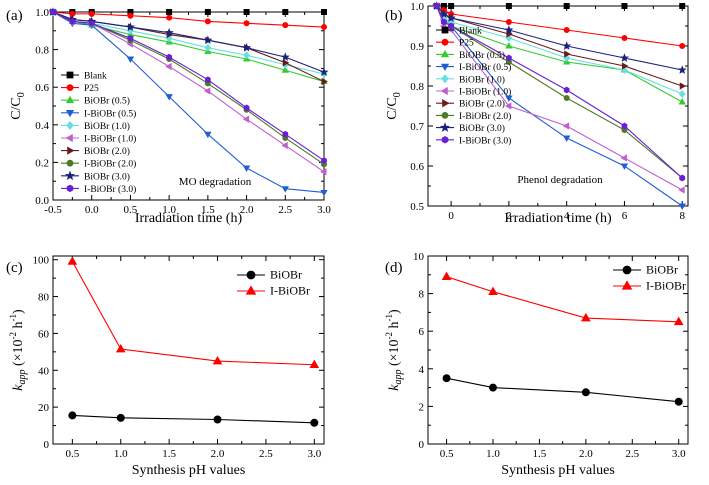  What do you see at coordinates (169, 454) in the screenshot?
I see `x-tick-label: 1.5` at bounding box center [169, 454].